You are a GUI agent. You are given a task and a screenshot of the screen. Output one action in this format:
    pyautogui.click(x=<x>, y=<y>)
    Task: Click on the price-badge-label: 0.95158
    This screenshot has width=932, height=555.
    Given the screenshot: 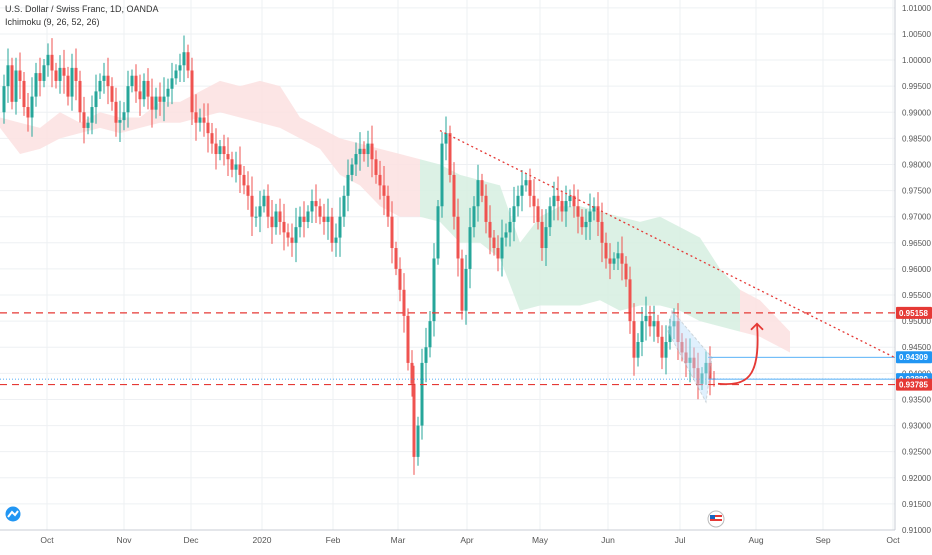 What is the action you would take?
    pyautogui.click(x=913, y=313)
    